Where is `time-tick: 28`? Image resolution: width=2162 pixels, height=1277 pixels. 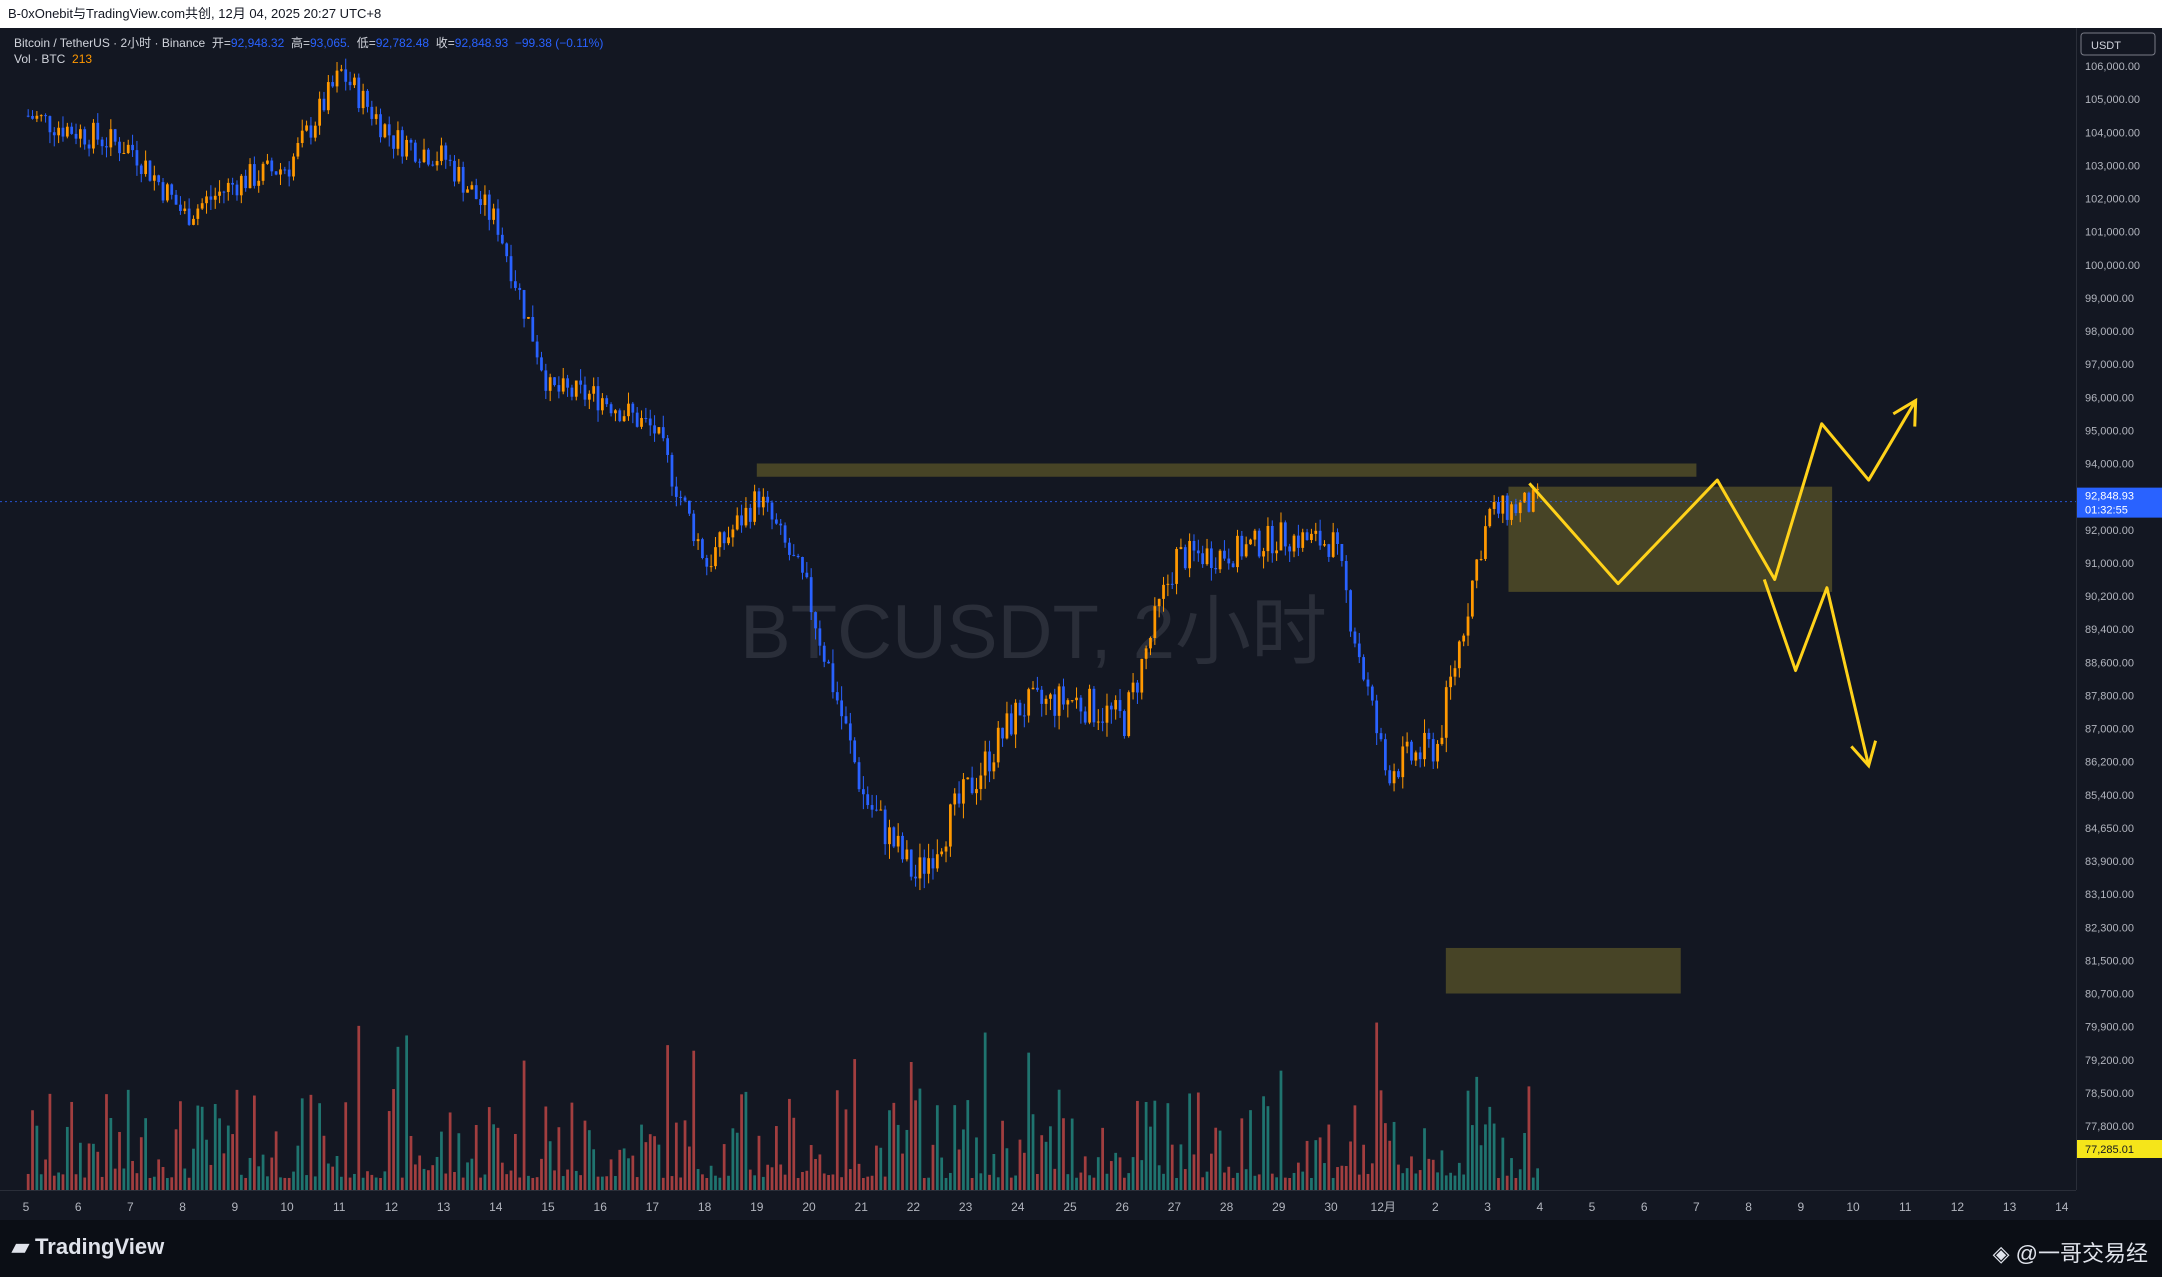
time-tick: 28 is located at coordinates (1227, 1207).